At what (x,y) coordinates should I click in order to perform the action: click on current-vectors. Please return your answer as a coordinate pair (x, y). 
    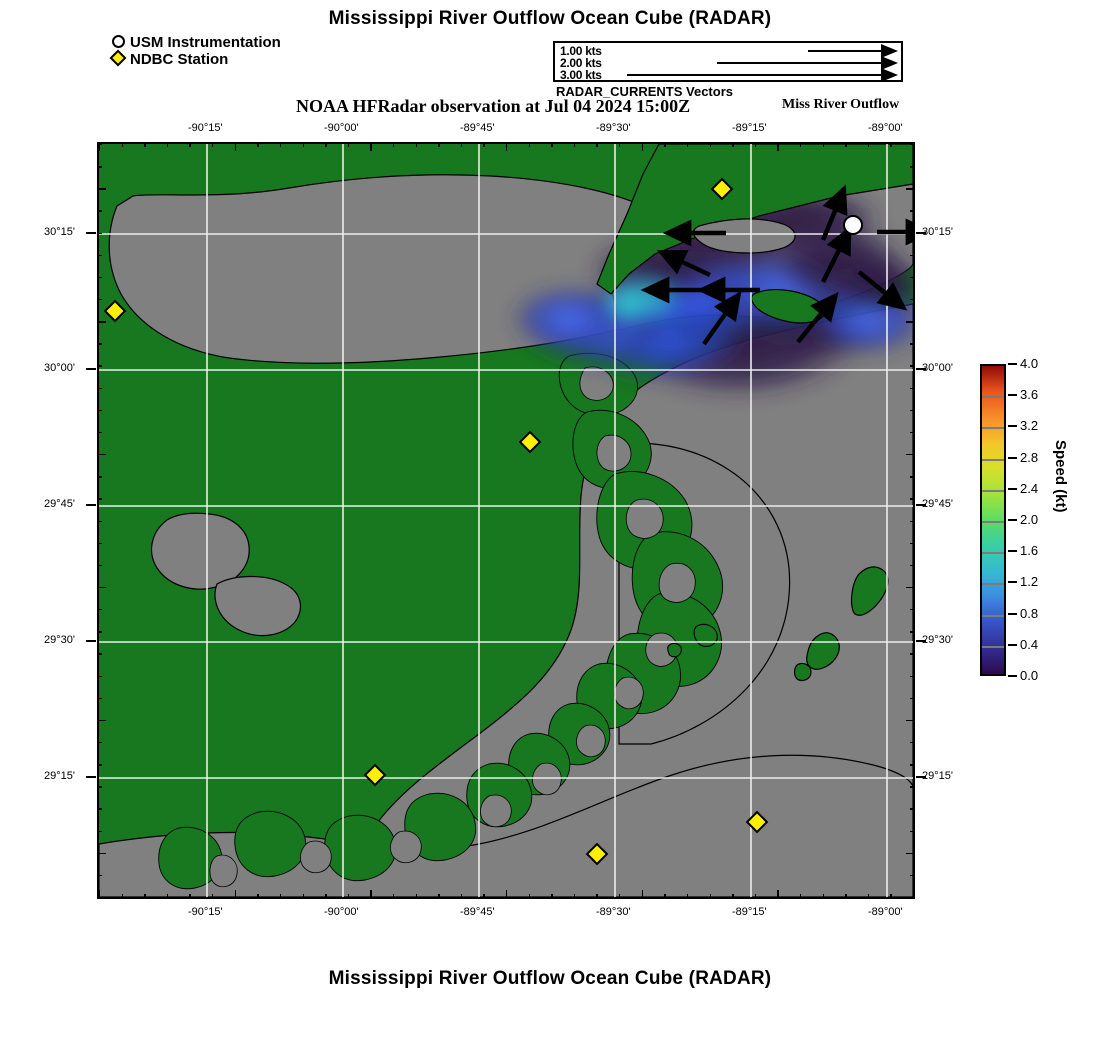
    Looking at the image, I should click on (776, 265).